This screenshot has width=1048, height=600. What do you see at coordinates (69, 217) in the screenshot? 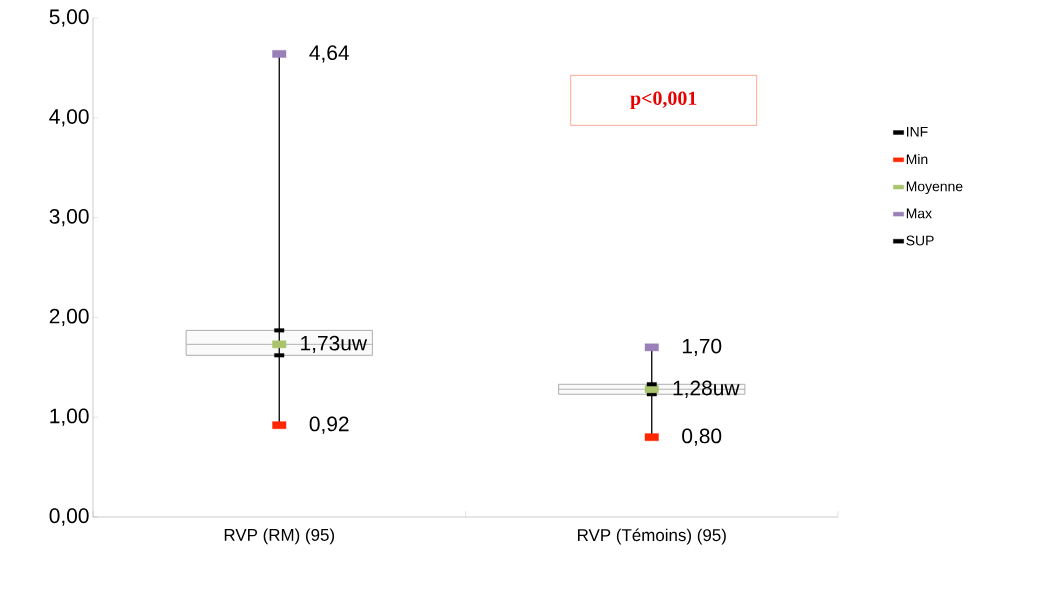
I see `y-tick-label: 3,00` at bounding box center [69, 217].